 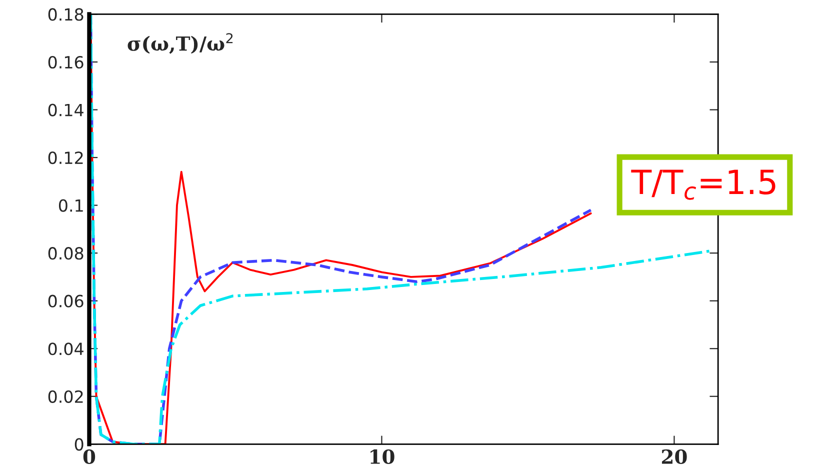 I want to click on y-tick-label: 0.02, so click(x=65, y=396).